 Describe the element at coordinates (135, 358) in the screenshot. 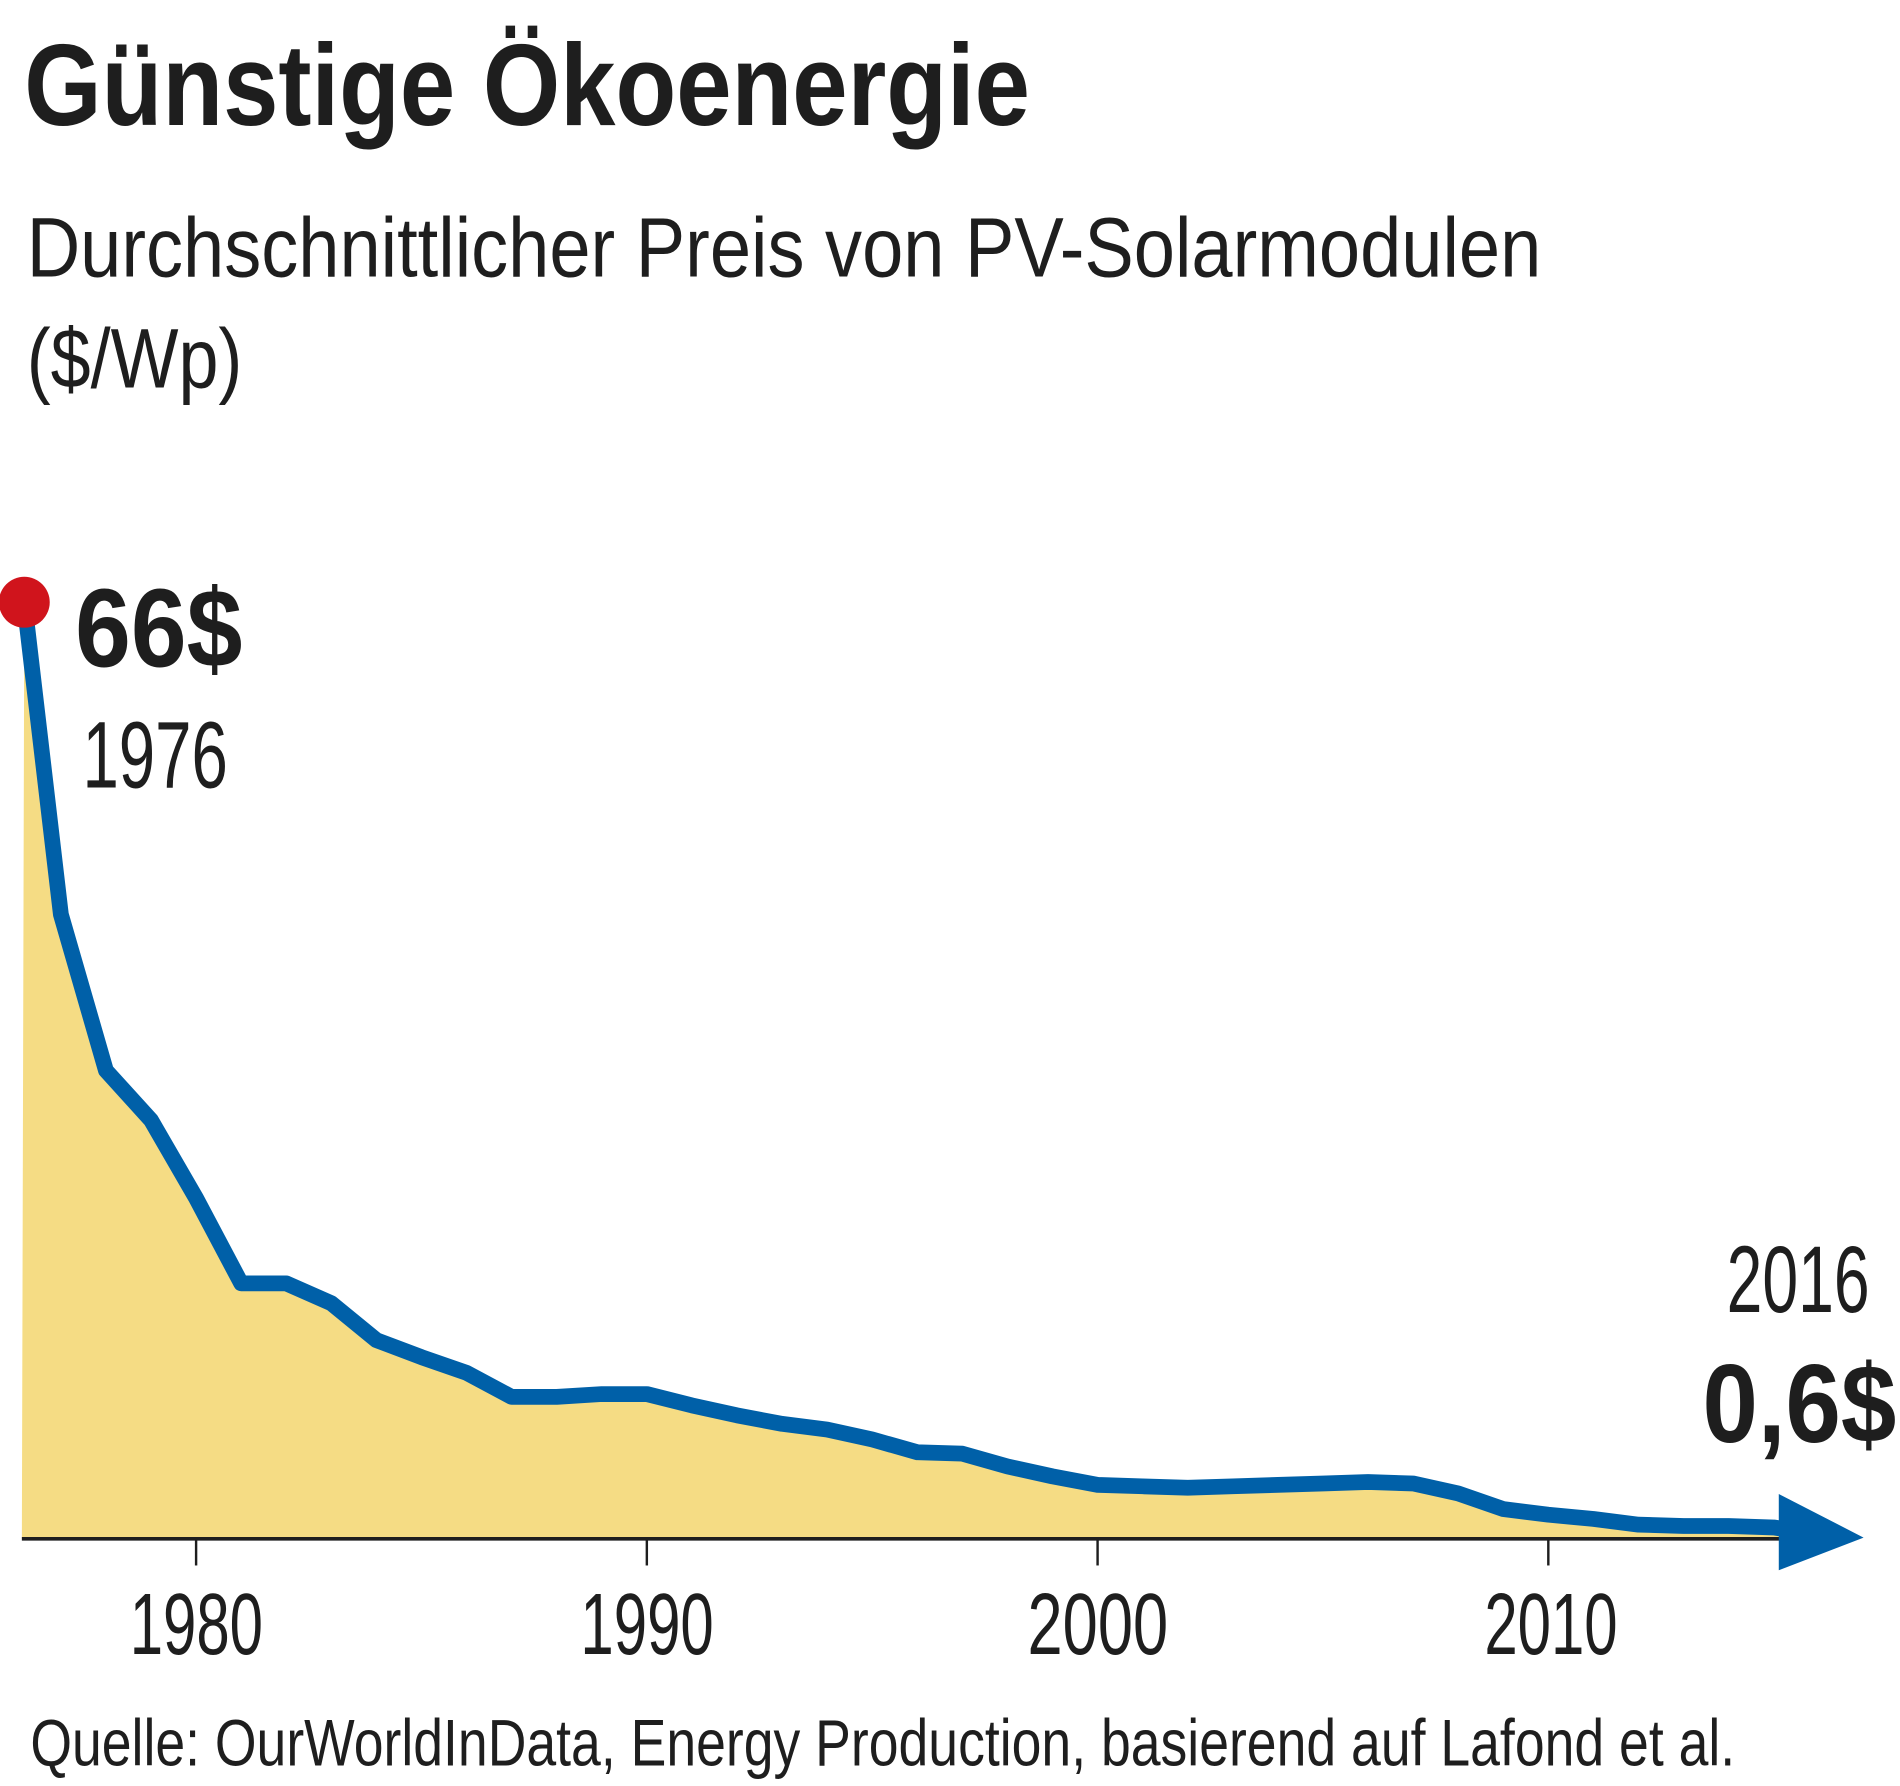

I see `chart-unit: ($/Wp)` at that location.